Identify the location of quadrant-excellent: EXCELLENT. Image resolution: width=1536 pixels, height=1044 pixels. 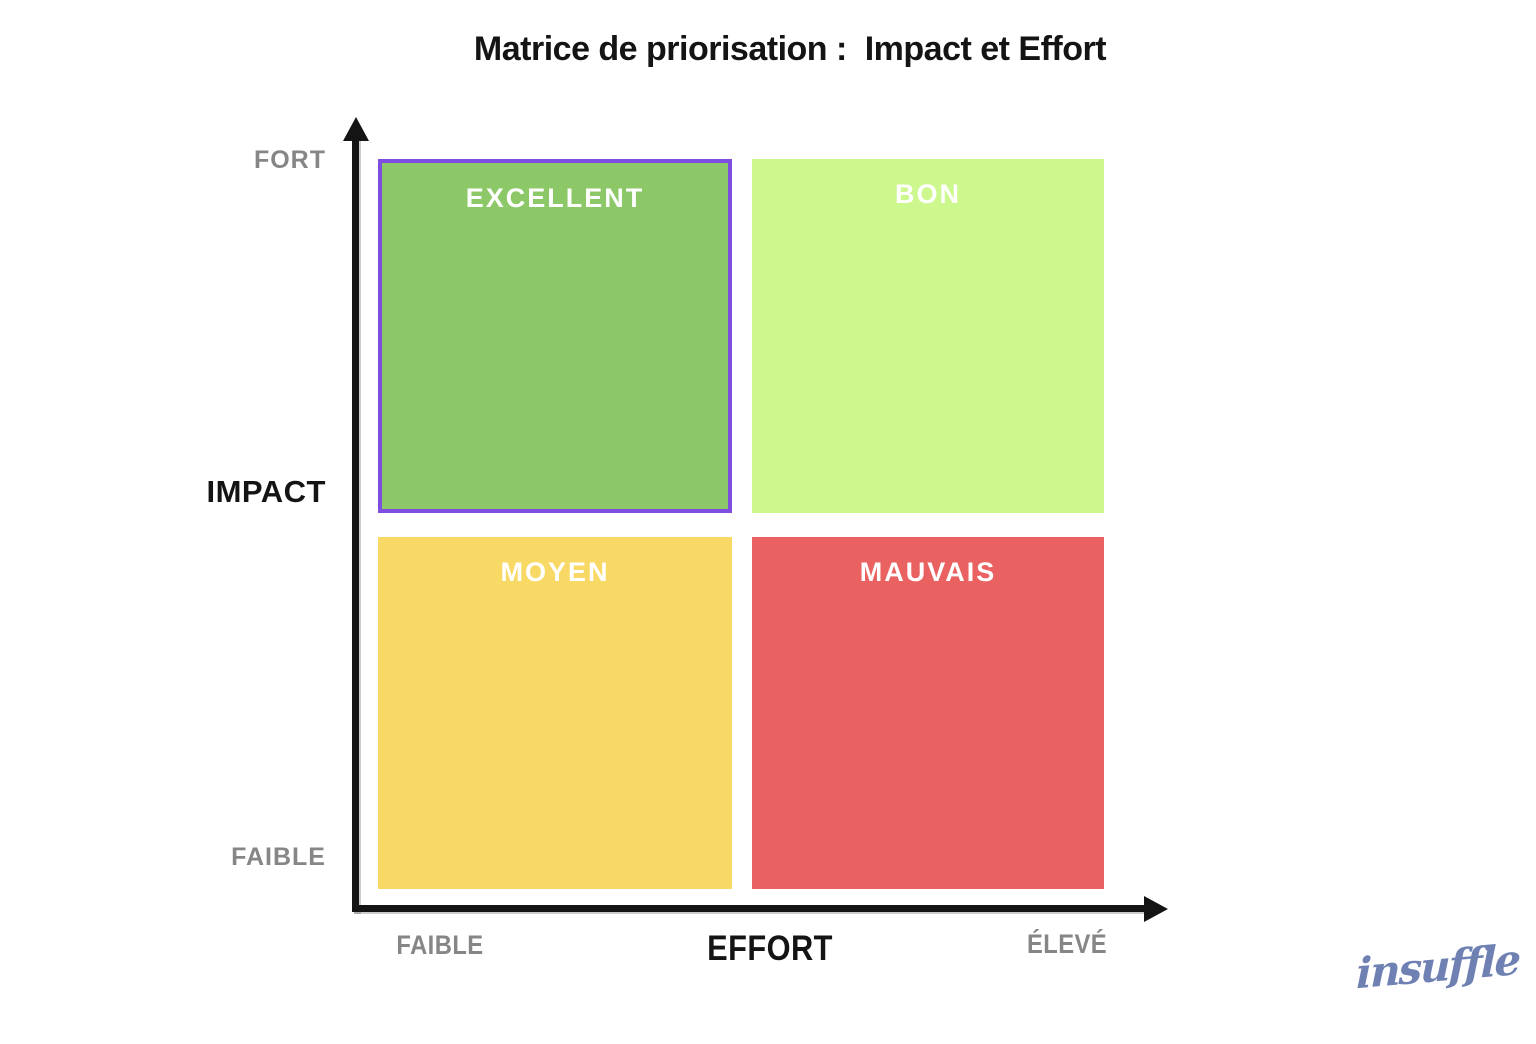
(555, 336).